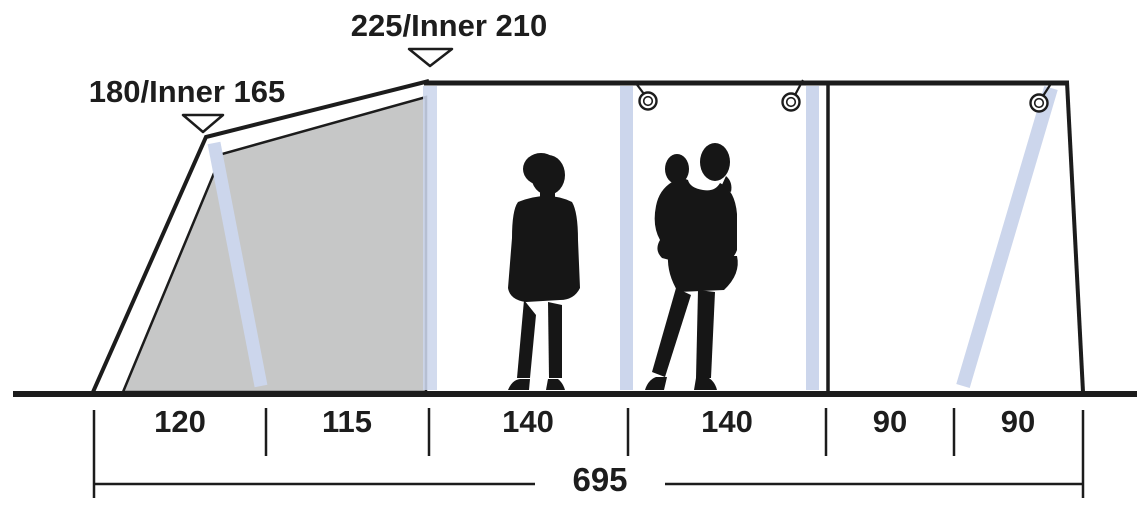 The image size is (1147, 515). I want to click on front-wall-pole, so click(430, 238).